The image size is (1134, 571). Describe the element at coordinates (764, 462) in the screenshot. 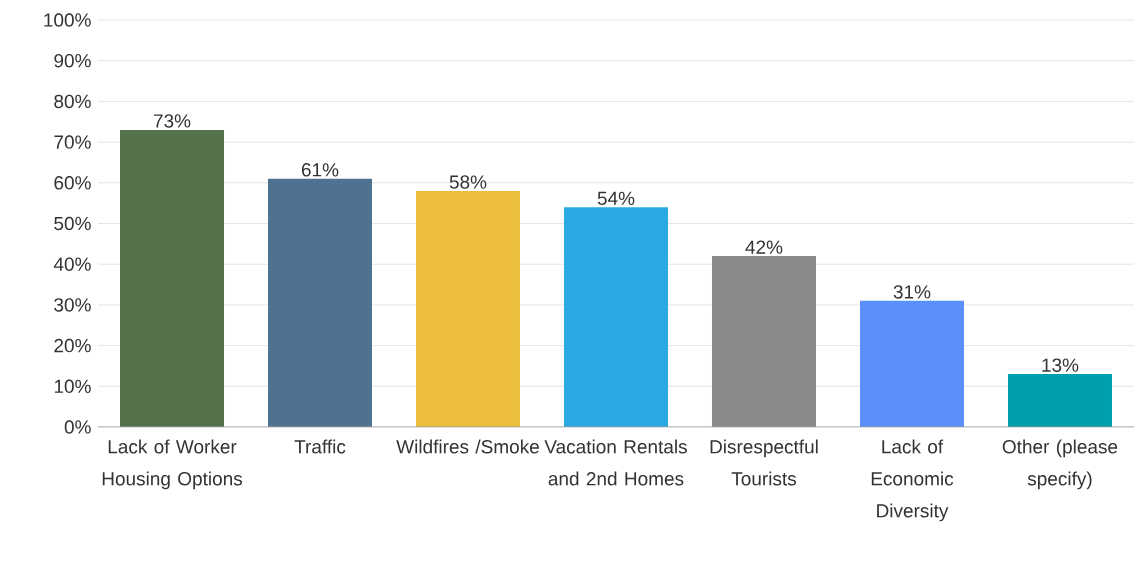

I see `x-tick-label: Disrespectful Tourists` at that location.